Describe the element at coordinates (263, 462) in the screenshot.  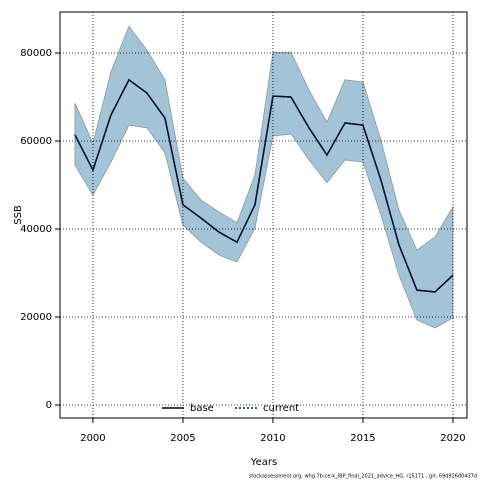
I see `x-axis-label: Years` at that location.